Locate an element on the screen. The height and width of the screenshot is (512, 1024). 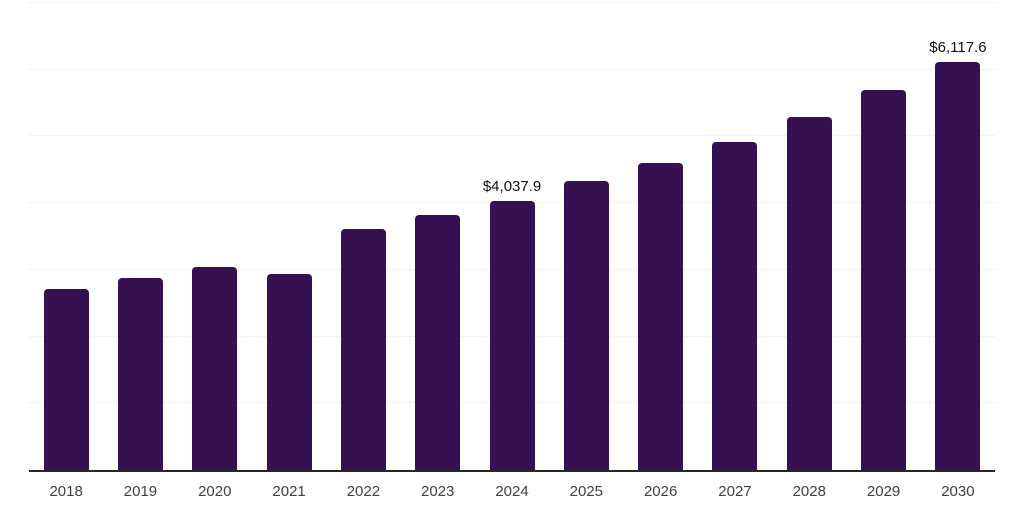
bar-2025 is located at coordinates (586, 325).